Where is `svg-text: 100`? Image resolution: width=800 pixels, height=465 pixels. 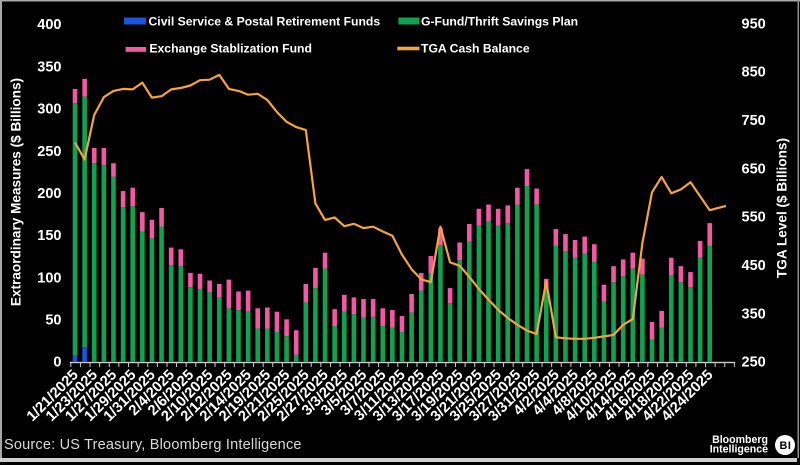
svg-text: 100 is located at coordinates (49, 278).